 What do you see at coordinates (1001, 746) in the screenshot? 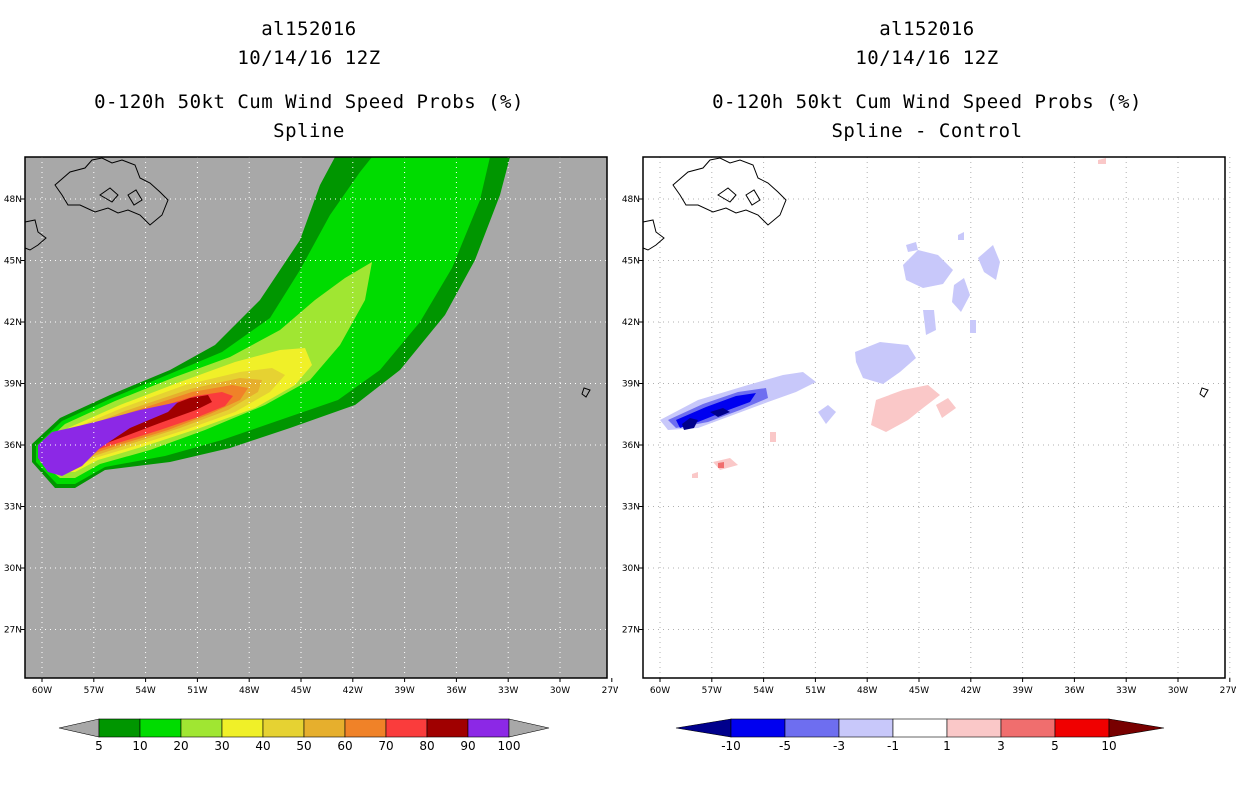
I see `colorbar-label: 3` at bounding box center [1001, 746].